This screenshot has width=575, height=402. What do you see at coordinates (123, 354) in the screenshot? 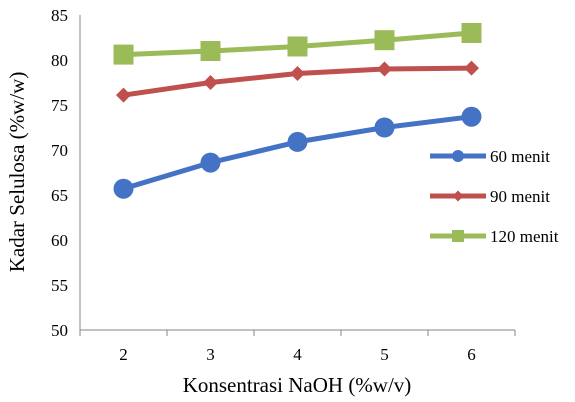
I see `x-tick-label: 2` at bounding box center [123, 354].